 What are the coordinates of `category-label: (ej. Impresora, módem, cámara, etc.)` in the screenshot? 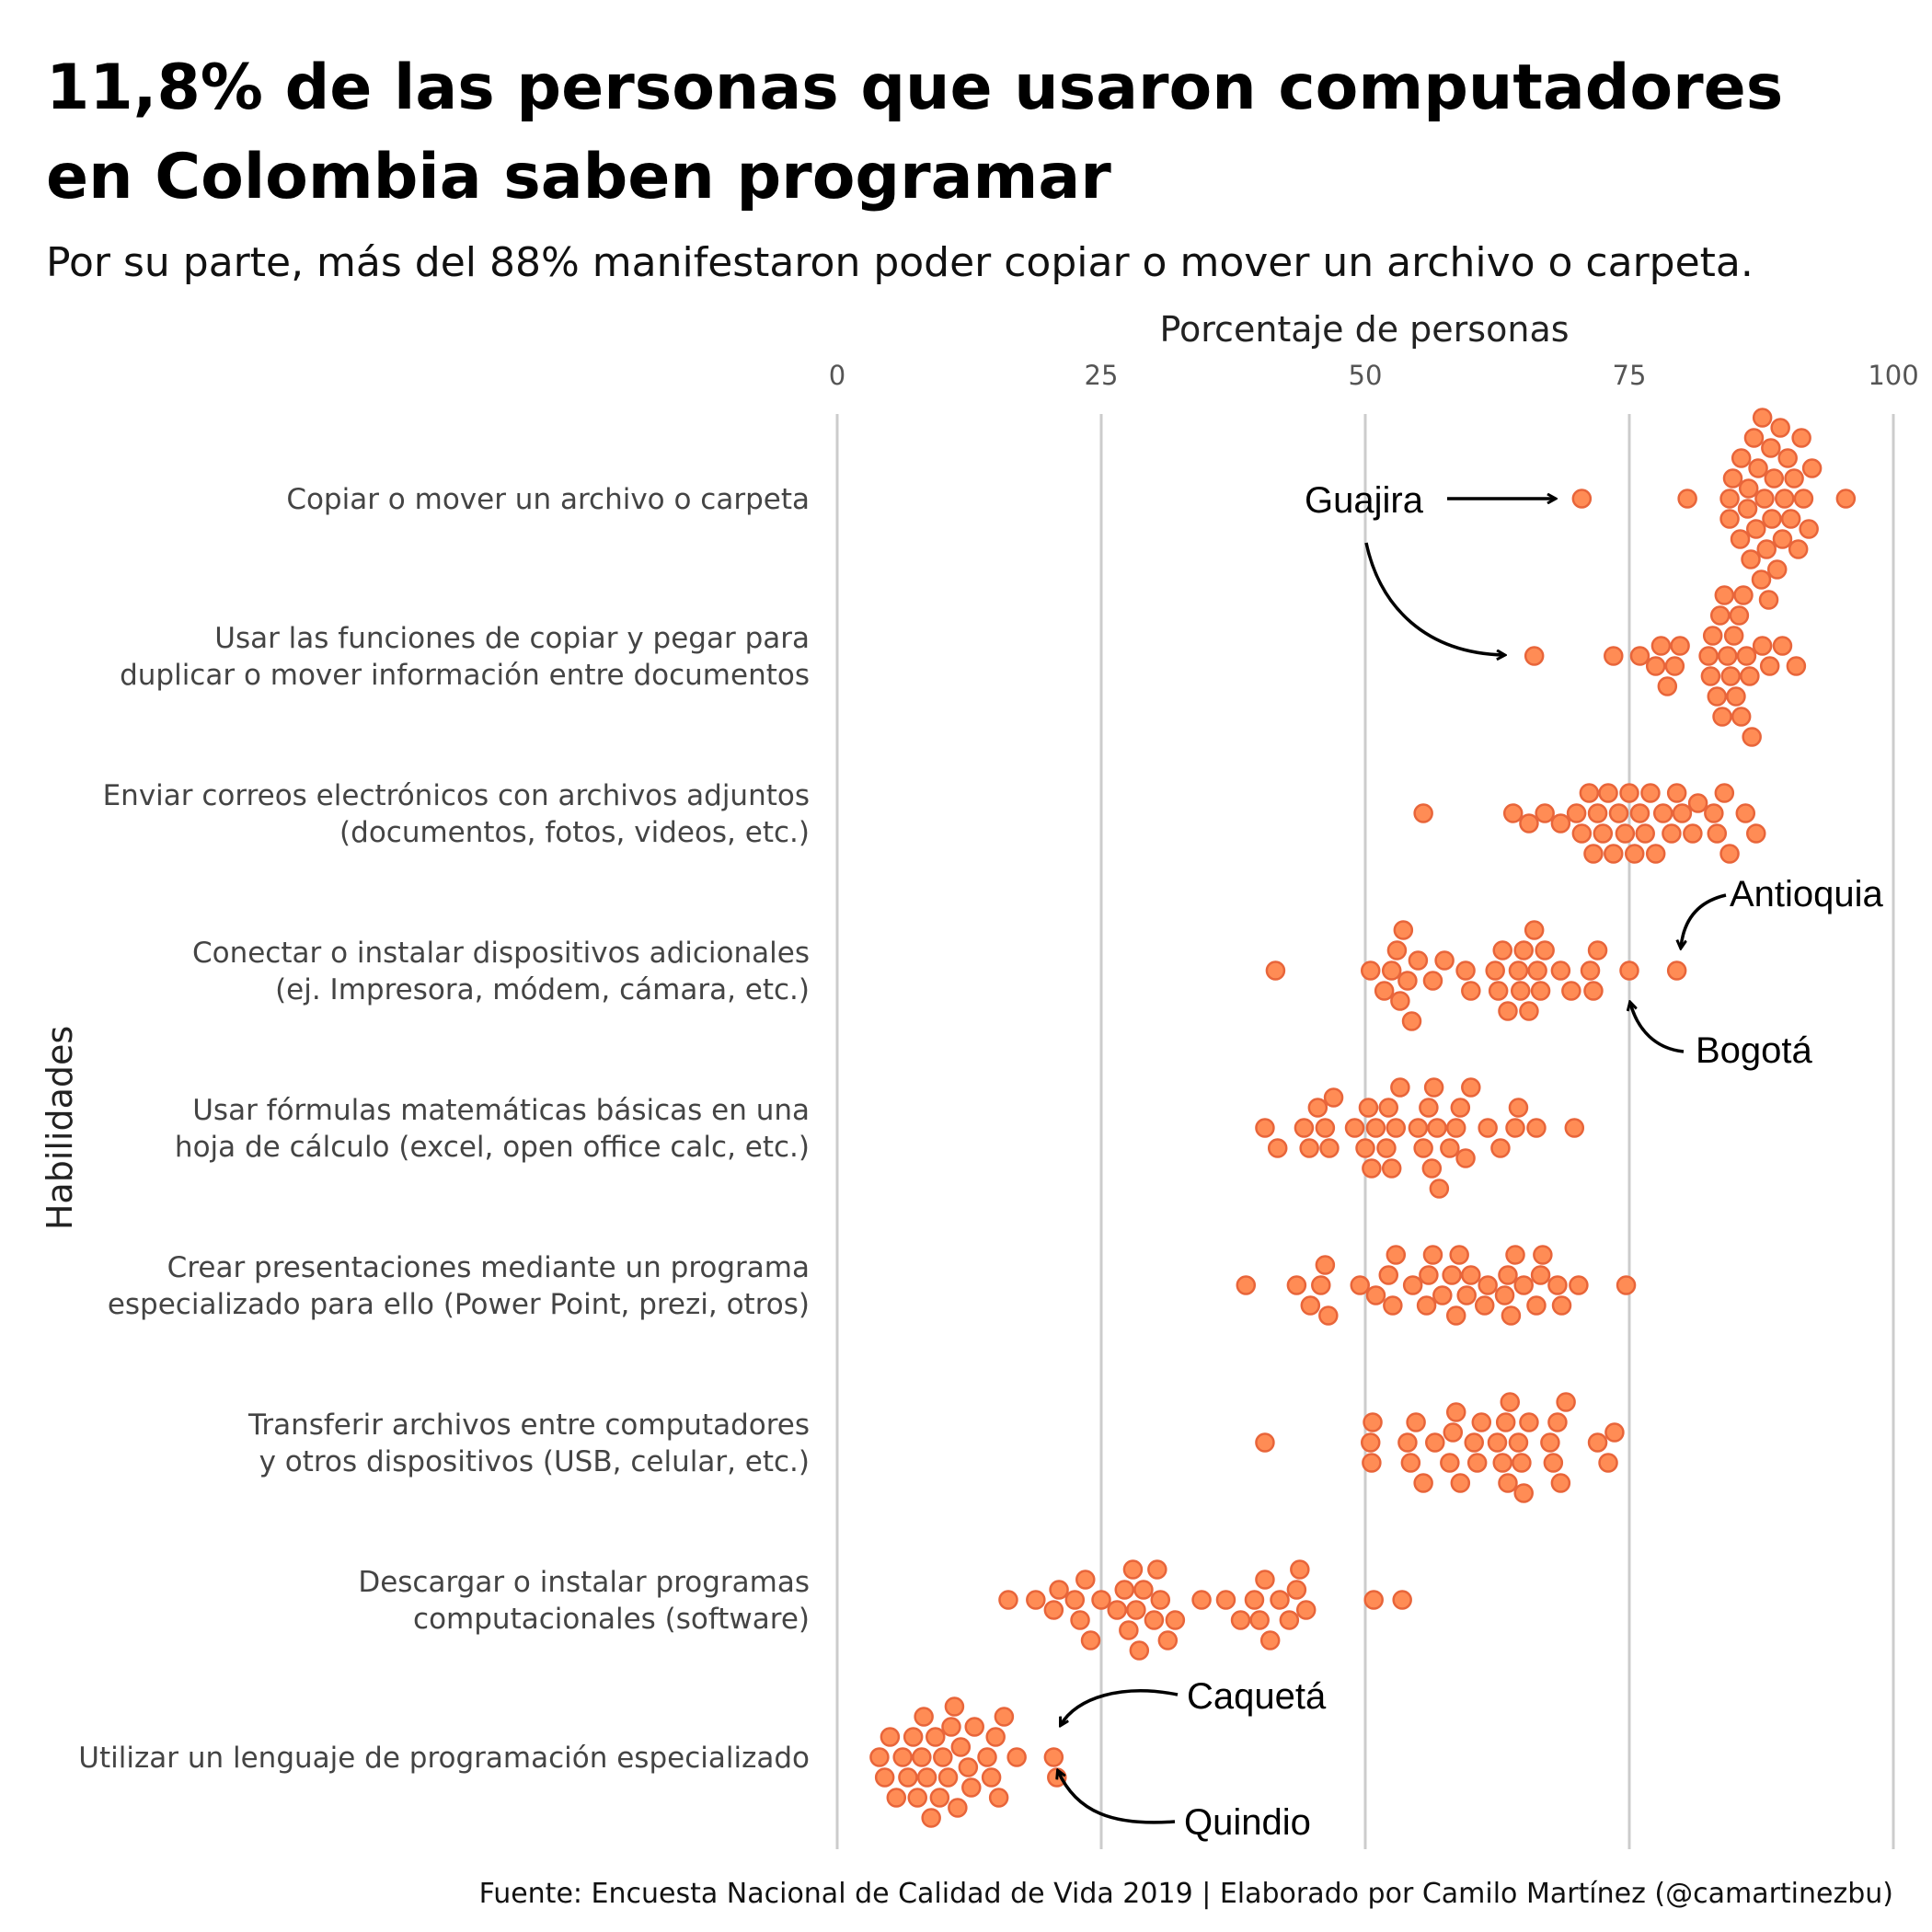 It's located at (542, 989).